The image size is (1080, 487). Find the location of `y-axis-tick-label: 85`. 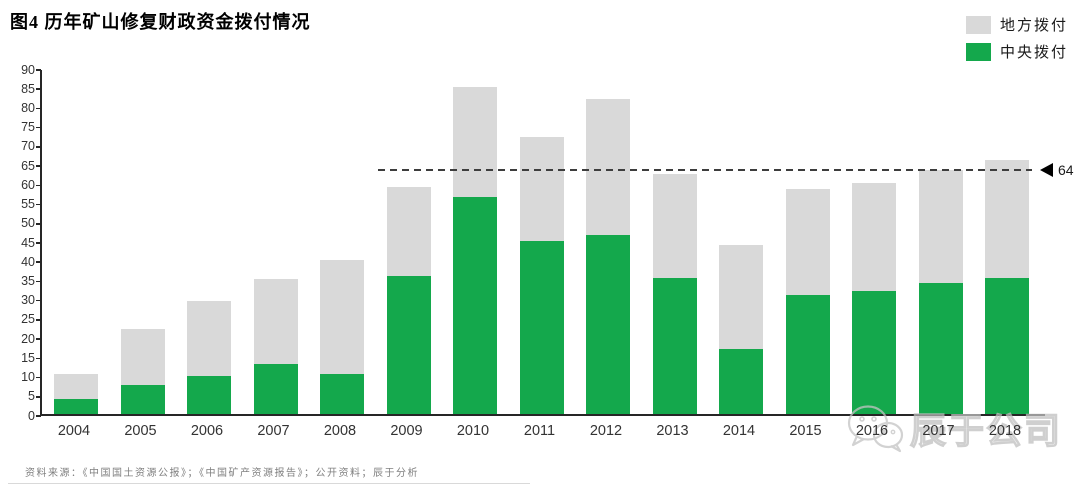

y-axis-tick-label: 85 is located at coordinates (28, 88).